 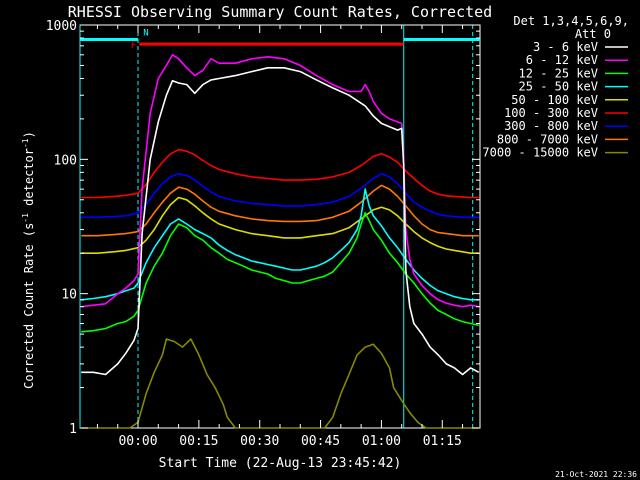 I want to click on legend-header-attenuator: Att 0, so click(x=593, y=34).